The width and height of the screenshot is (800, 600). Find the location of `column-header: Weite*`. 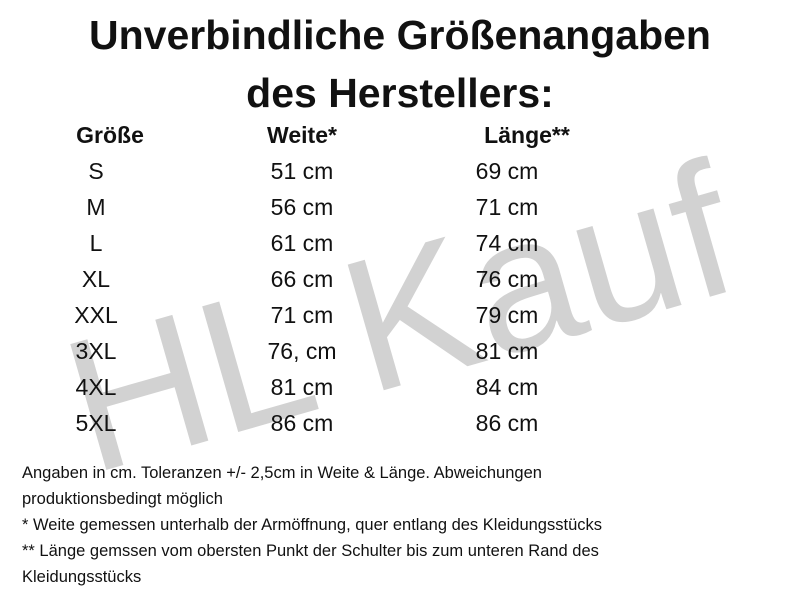

column-header: Weite* is located at coordinates (302, 135).